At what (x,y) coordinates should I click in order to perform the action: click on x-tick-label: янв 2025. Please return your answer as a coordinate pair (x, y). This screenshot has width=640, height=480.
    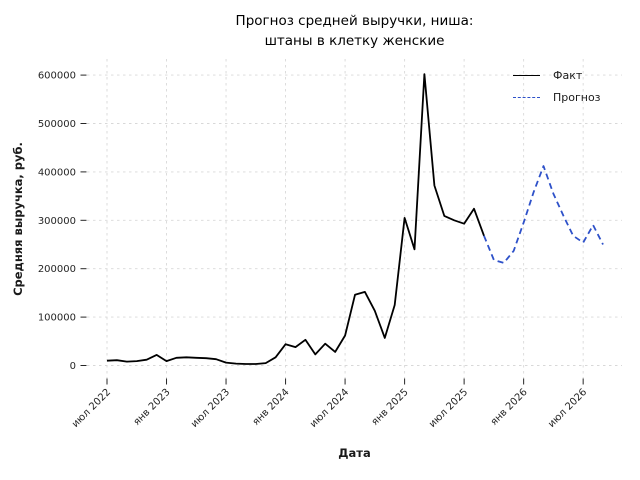
    Looking at the image, I should click on (390, 407).